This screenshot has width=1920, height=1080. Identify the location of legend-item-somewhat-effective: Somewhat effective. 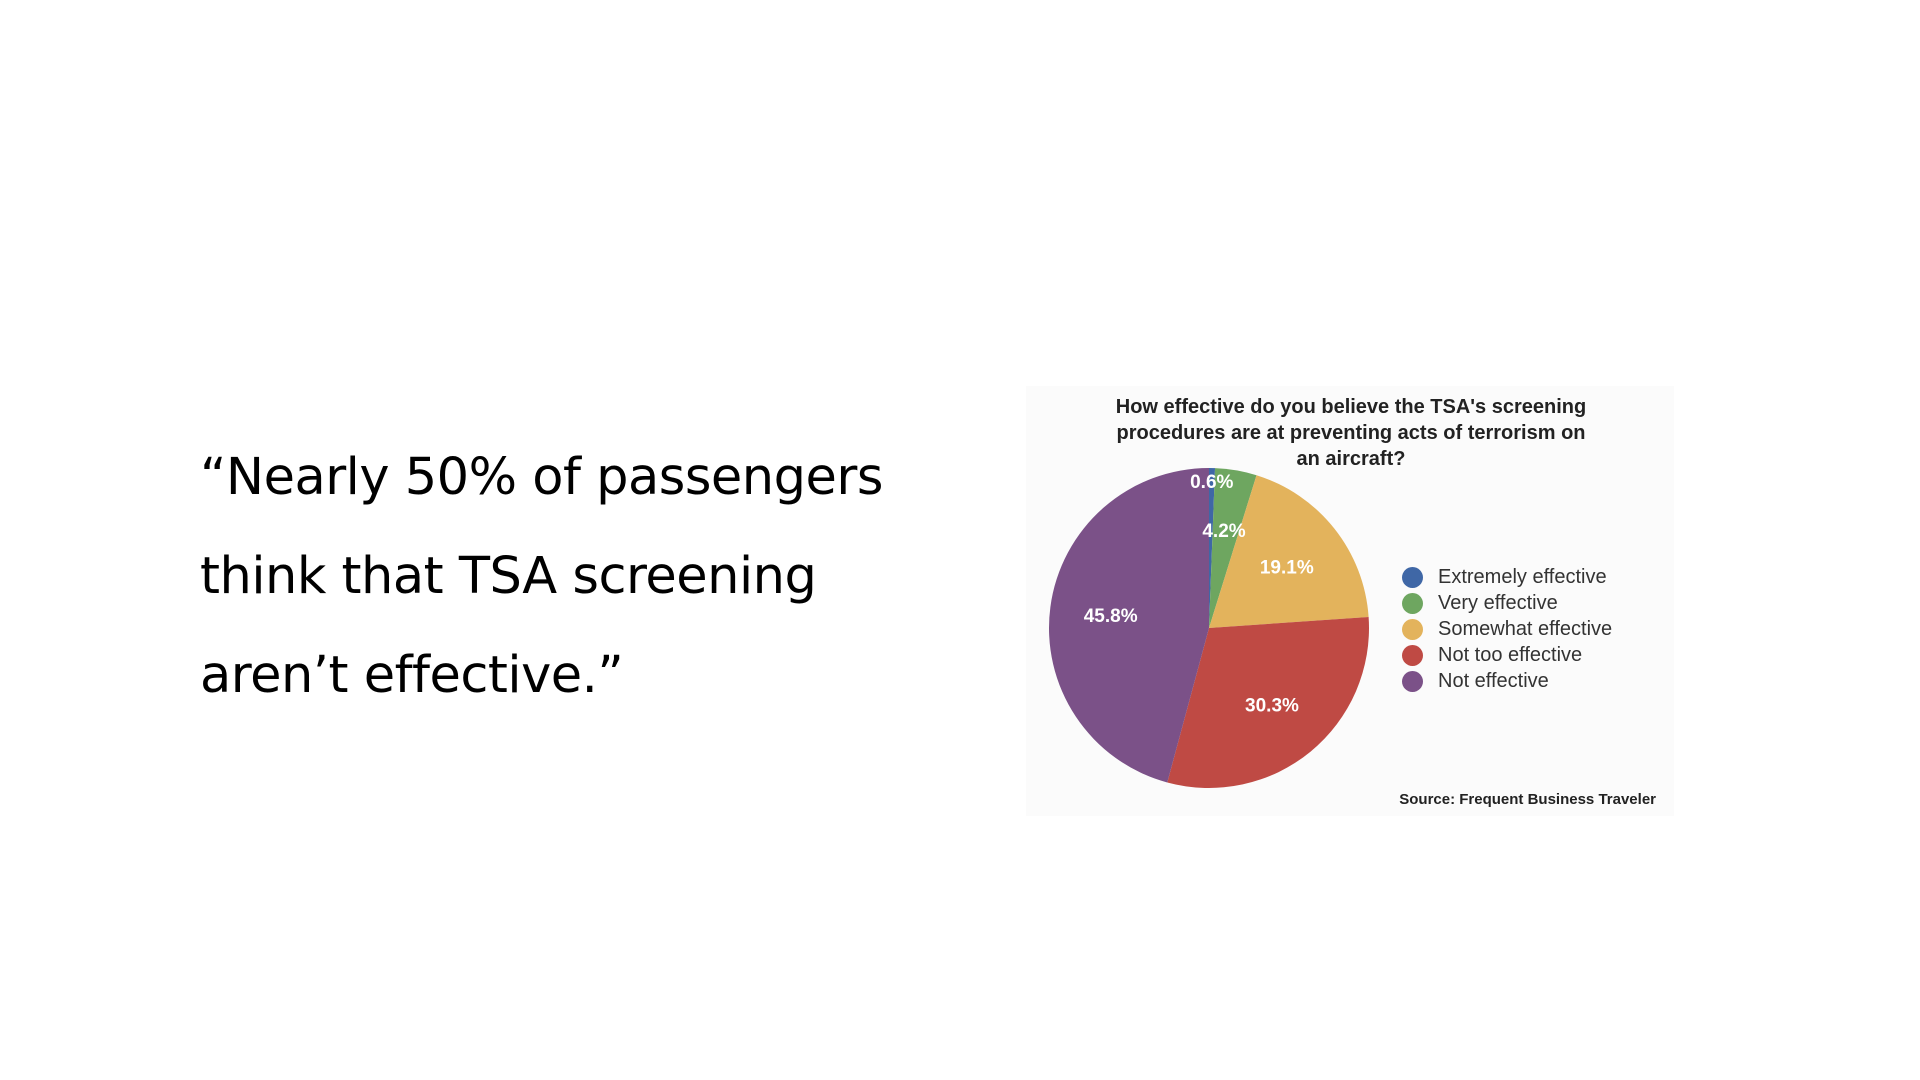
(1507, 629).